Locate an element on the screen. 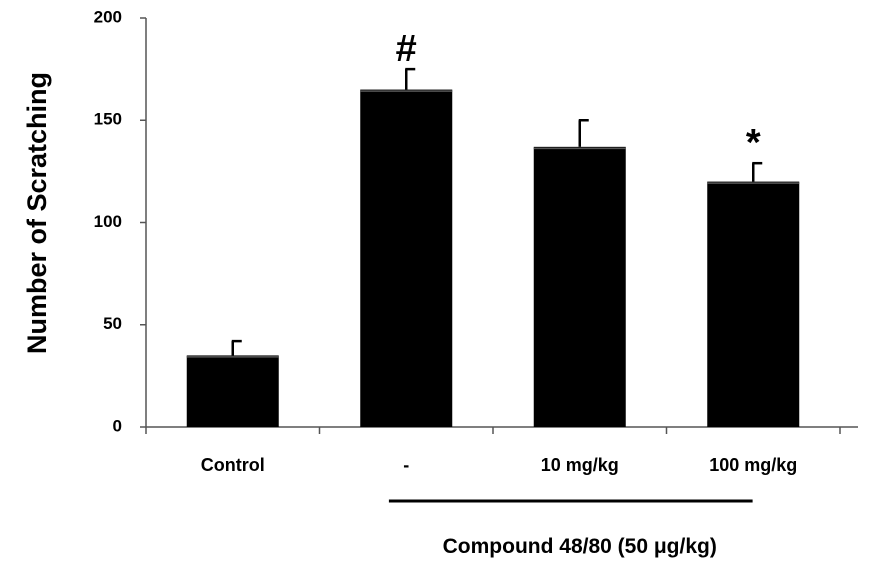 This screenshot has width=875, height=563. y-axis: 0 50 100 150 200 is located at coordinates (120, 221).